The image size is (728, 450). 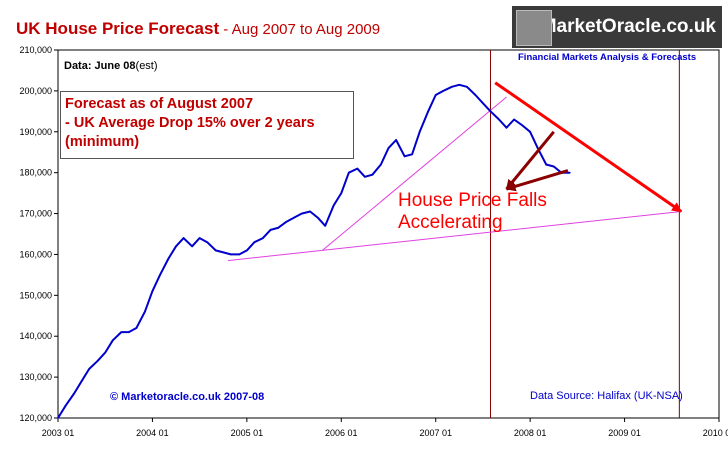 I want to click on y-tick-label: 180,000, so click(x=35, y=173).